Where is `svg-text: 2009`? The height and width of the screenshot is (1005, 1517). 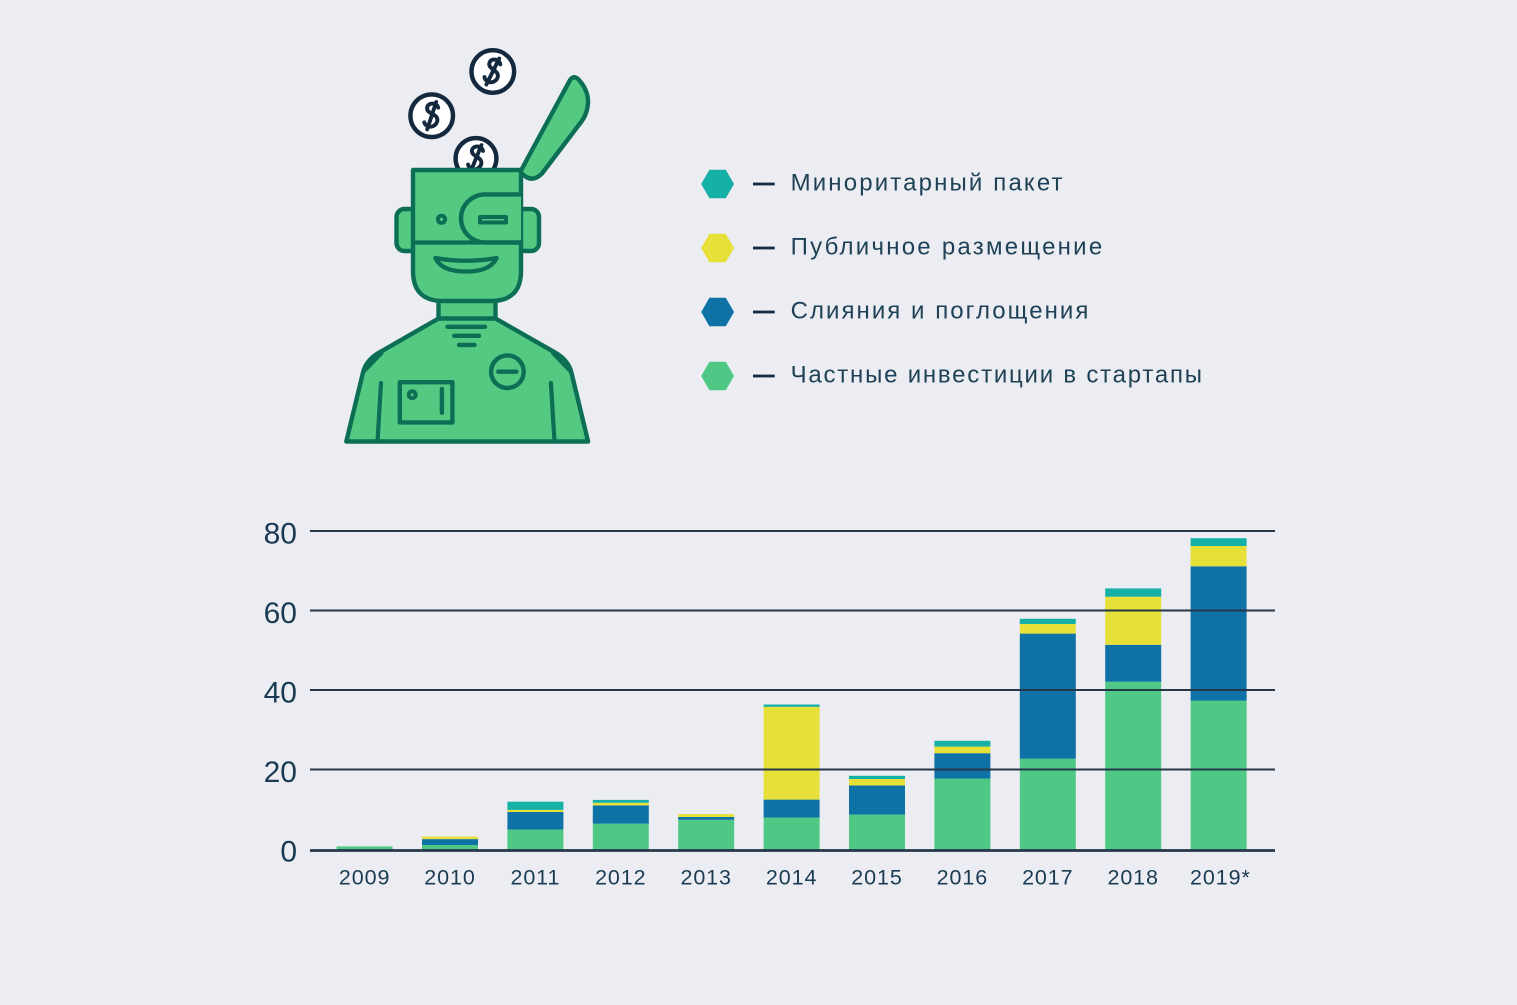 svg-text: 2009 is located at coordinates (364, 878).